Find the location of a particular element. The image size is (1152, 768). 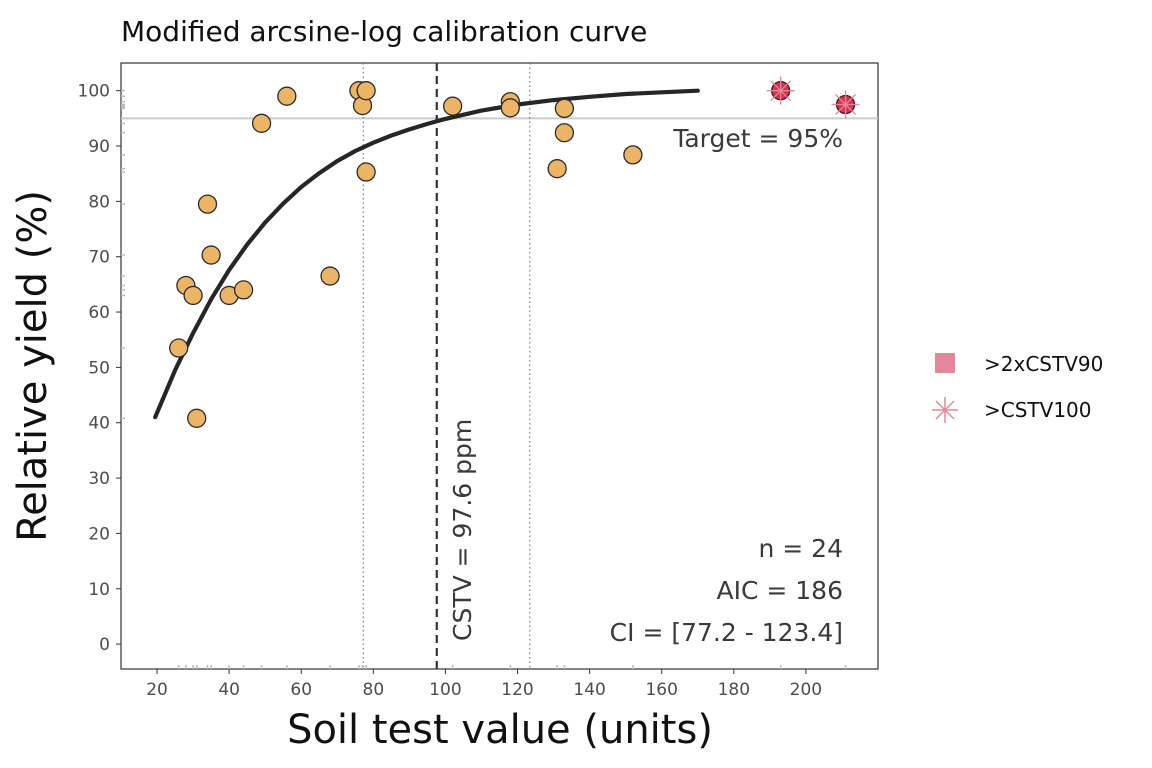

y-tick-label: 10 is located at coordinates (99, 590).